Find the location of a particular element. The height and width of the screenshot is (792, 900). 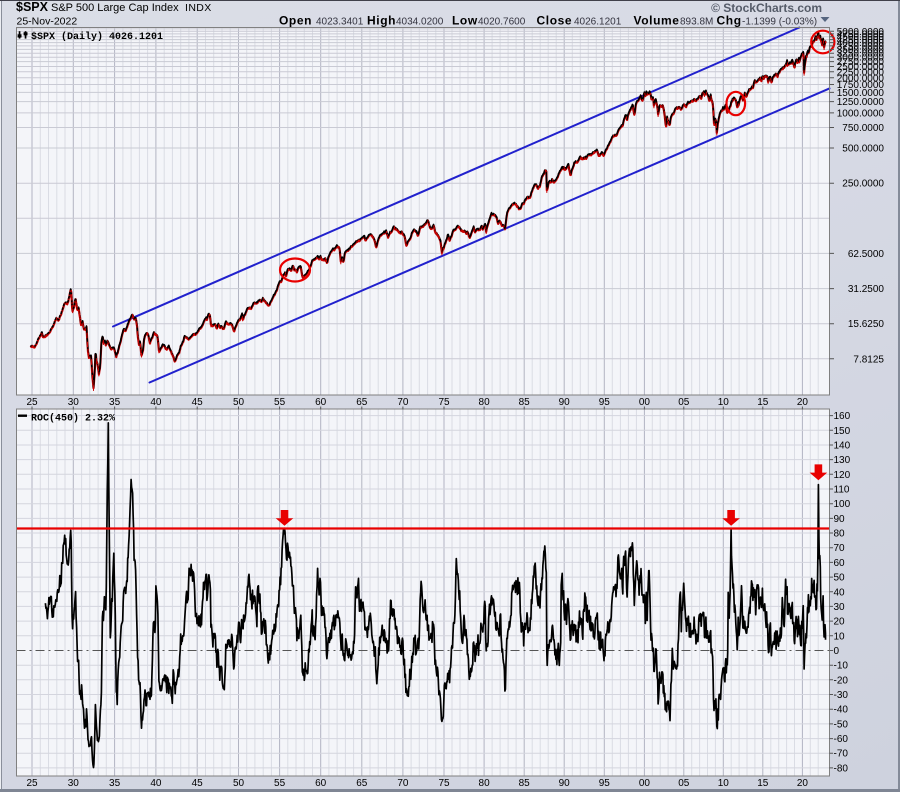

svg-text: -50 is located at coordinates (841, 724).